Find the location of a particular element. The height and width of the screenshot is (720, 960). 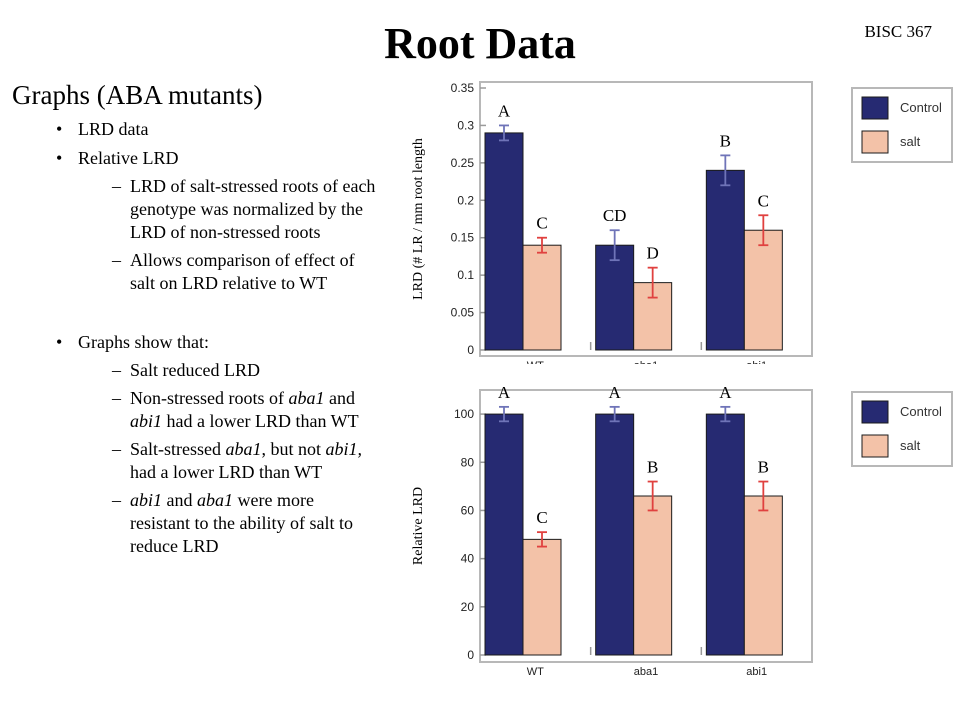

y-tick-label: 0.3 is located at coordinates (465, 125).